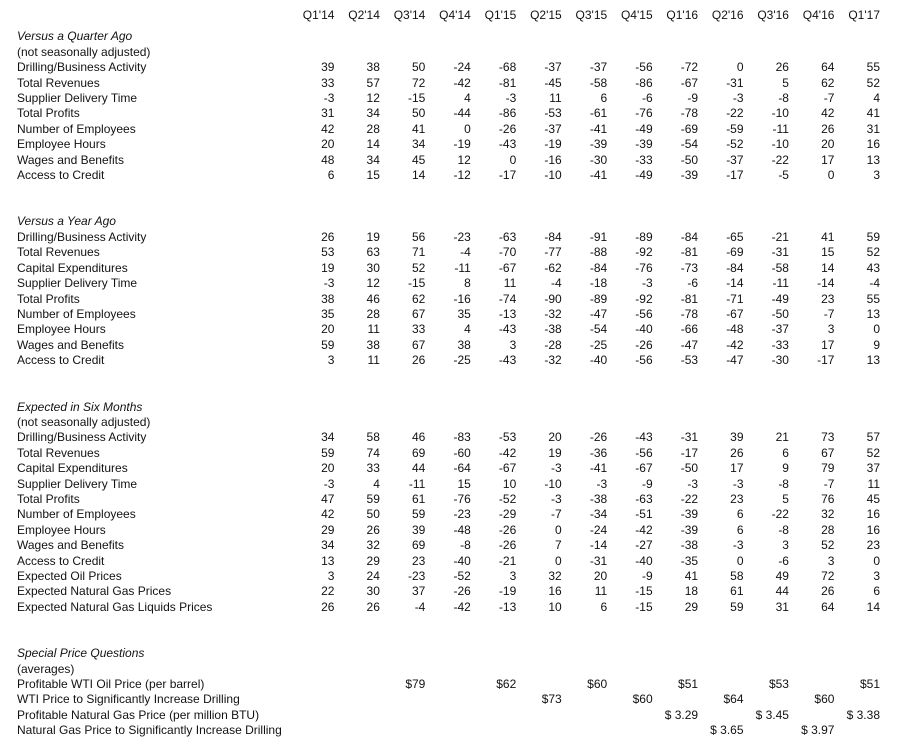  Describe the element at coordinates (462, 113) in the screenshot. I see `cell-value: -44` at that location.